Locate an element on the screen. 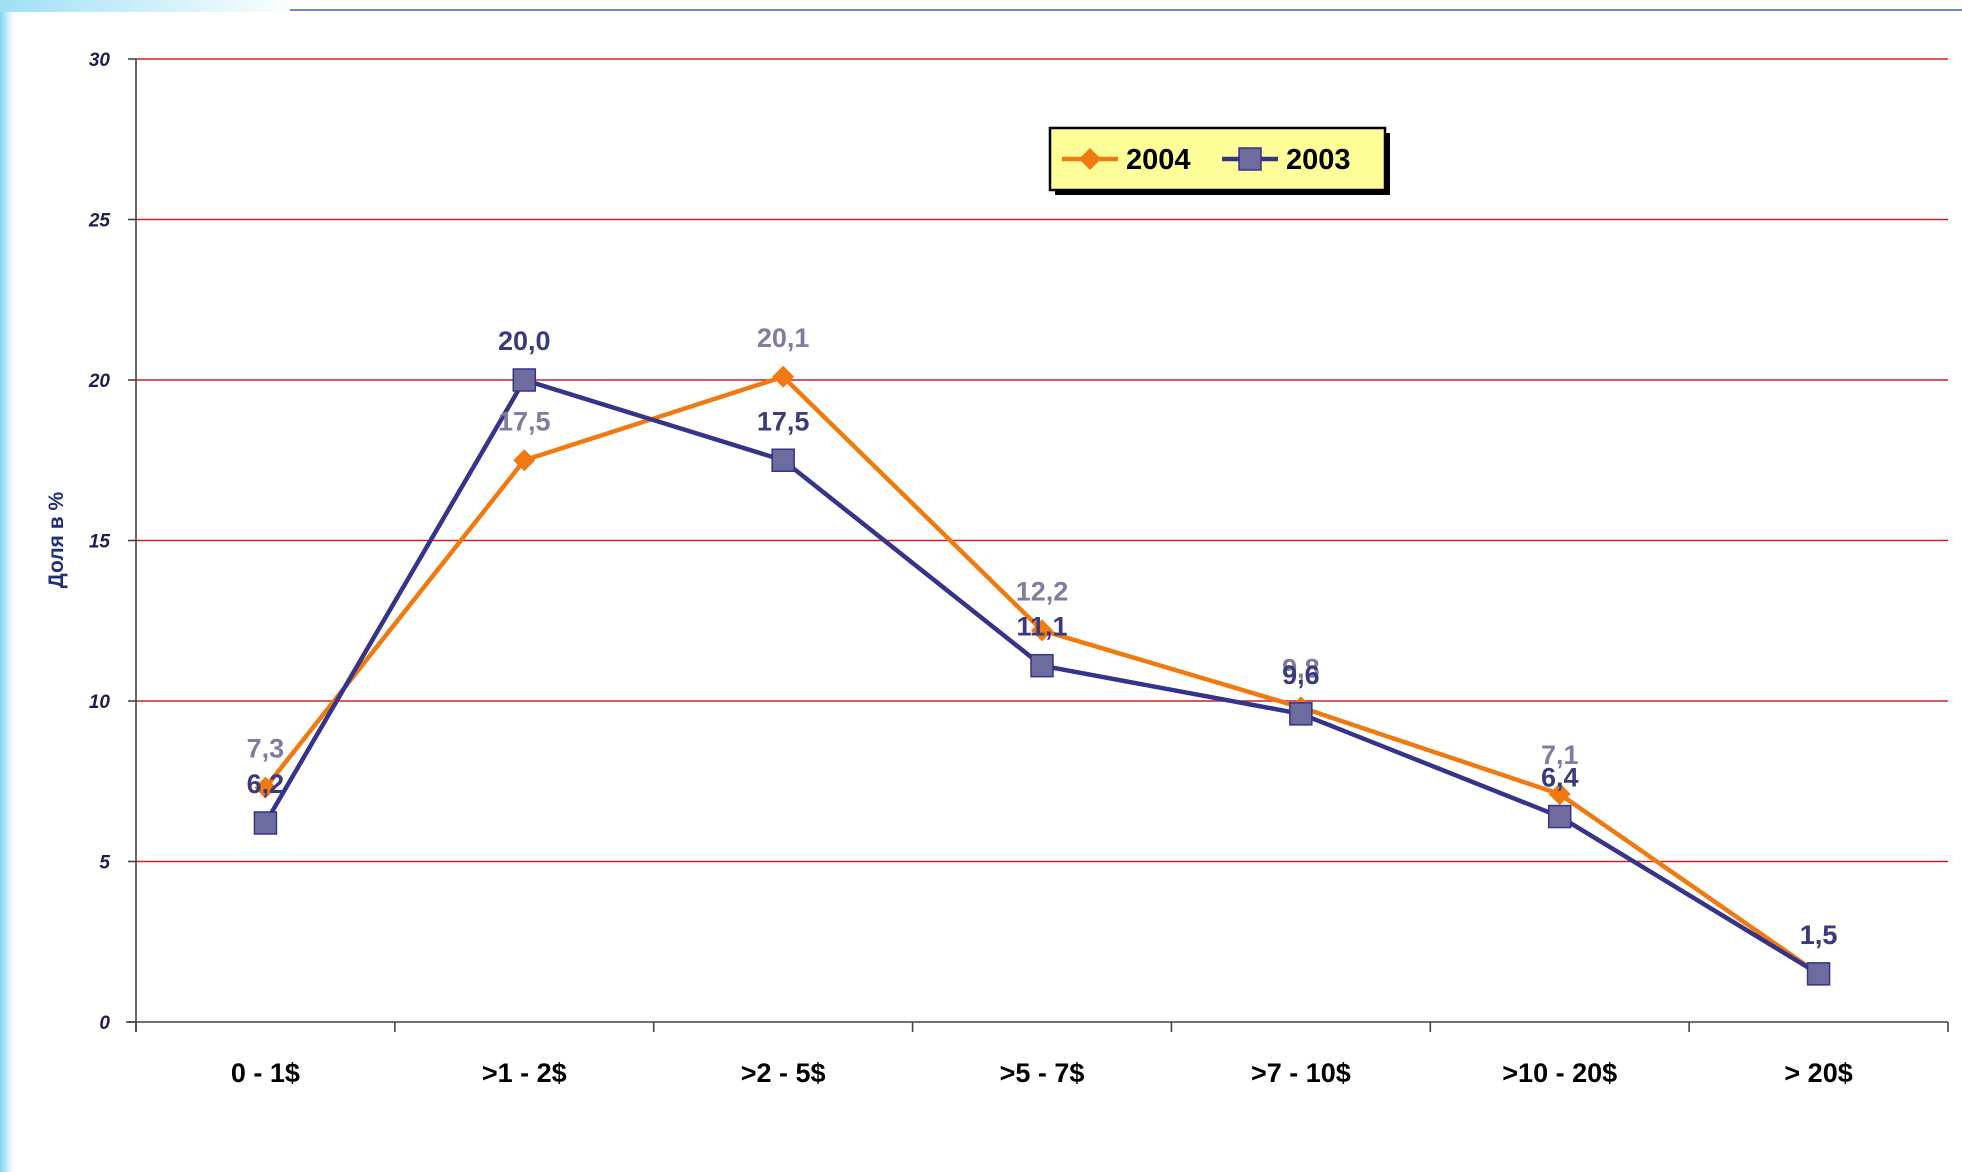 The height and width of the screenshot is (1172, 1962). left-edge-glow is located at coordinates (7, 586).